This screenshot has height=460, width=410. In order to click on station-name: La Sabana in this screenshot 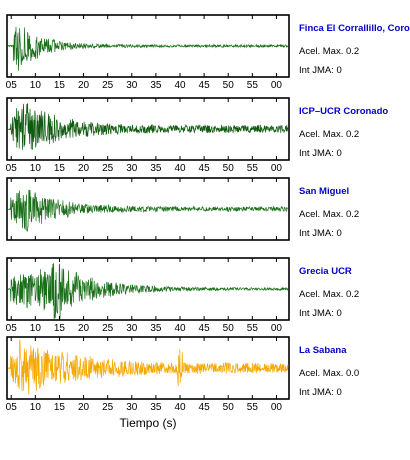, I will do `click(323, 350)`.